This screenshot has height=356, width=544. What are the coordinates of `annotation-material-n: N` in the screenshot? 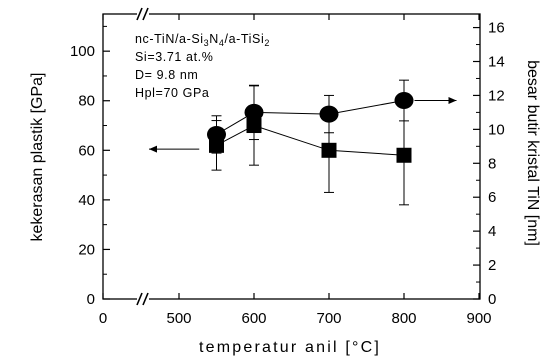 It's located at (214, 39).